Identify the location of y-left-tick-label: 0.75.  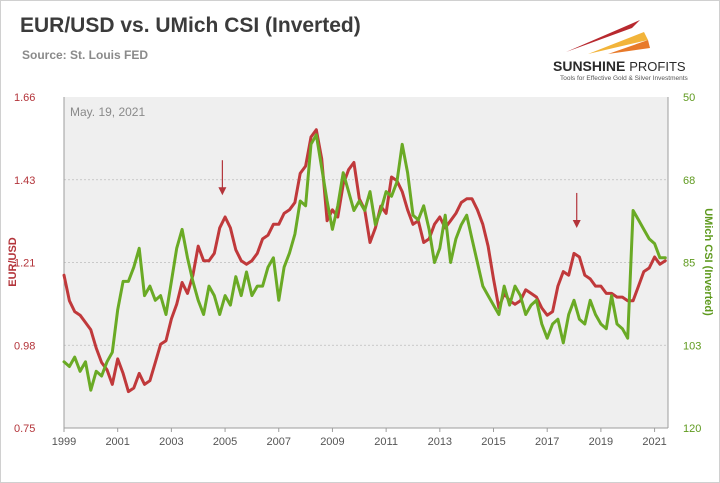
(24, 429).